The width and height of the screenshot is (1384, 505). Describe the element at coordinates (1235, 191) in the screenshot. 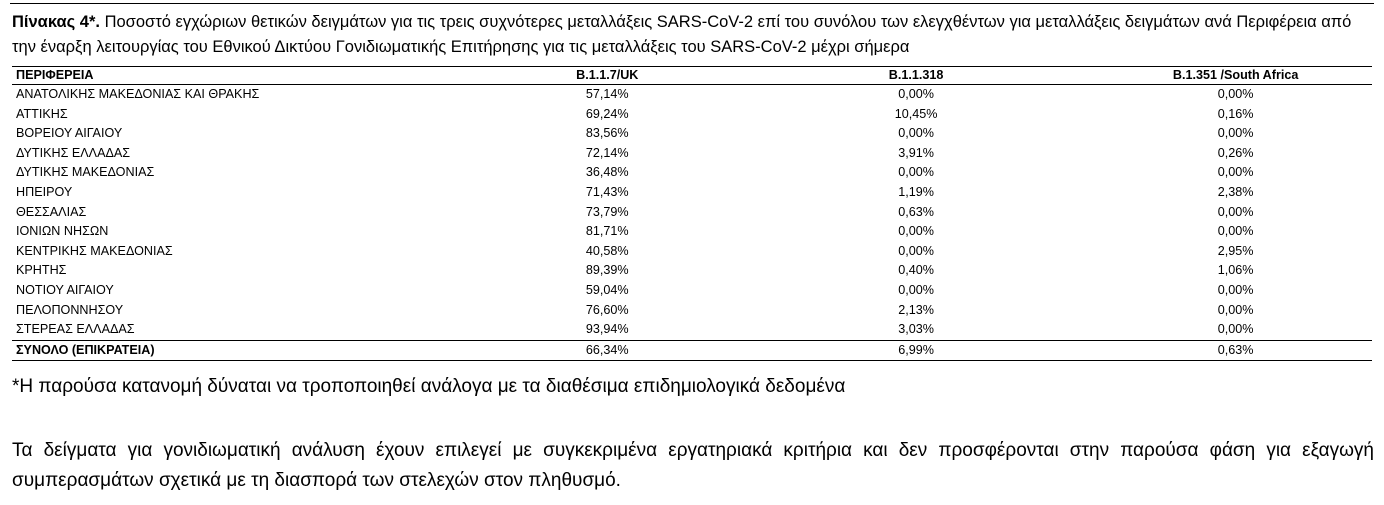

I see `row-b1351-cell: 2,38%` at that location.